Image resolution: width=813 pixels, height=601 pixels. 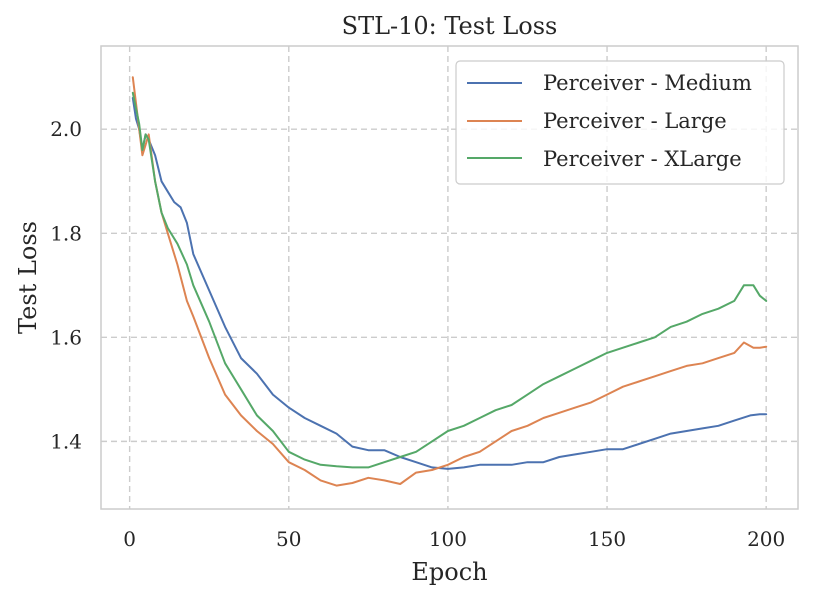 I want to click on x-tick-label: 100, so click(x=448, y=539).